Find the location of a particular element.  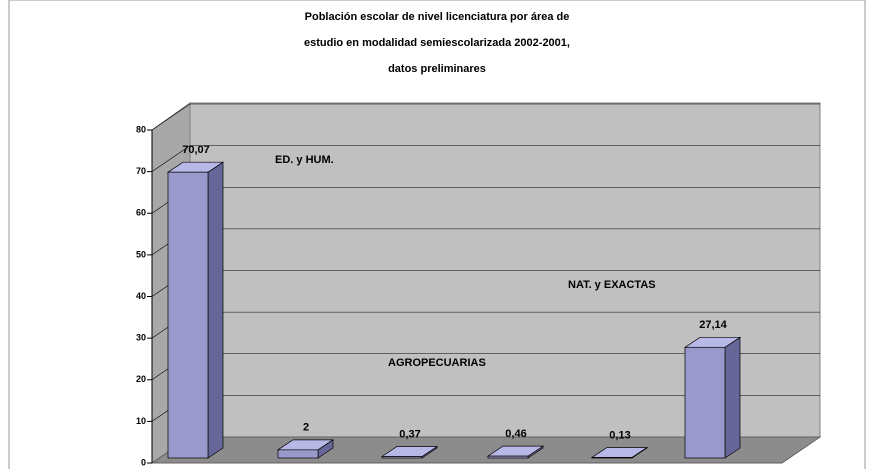

y-tick-label: 60 is located at coordinates (141, 213).